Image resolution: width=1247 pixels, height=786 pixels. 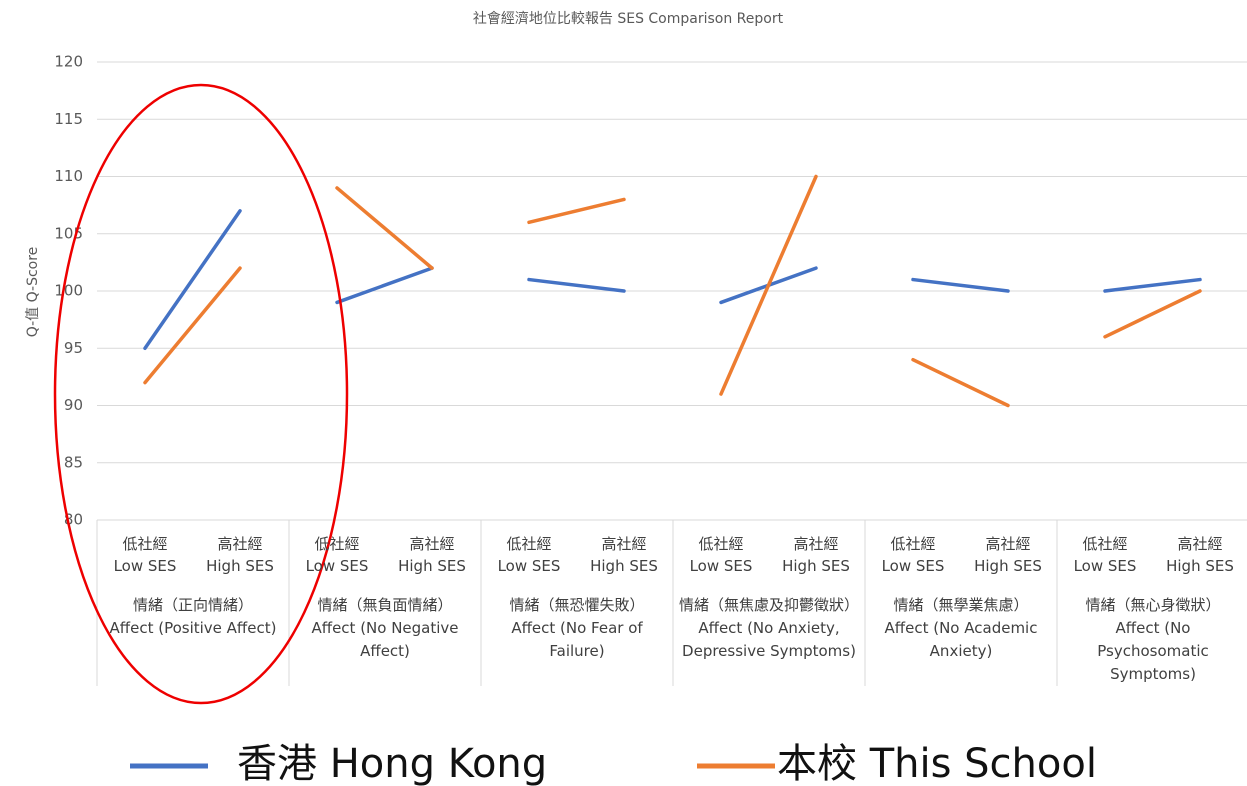 I want to click on y-tick-label: 85, so click(x=73, y=462).